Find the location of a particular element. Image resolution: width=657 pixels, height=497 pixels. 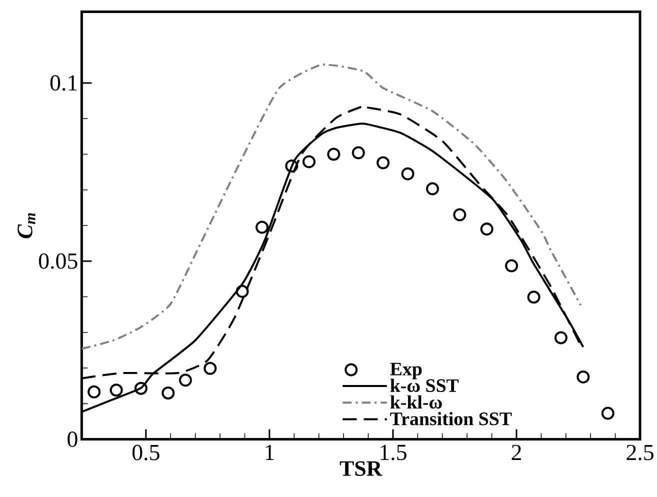

x-tick-label: 0.5 is located at coordinates (146, 452).